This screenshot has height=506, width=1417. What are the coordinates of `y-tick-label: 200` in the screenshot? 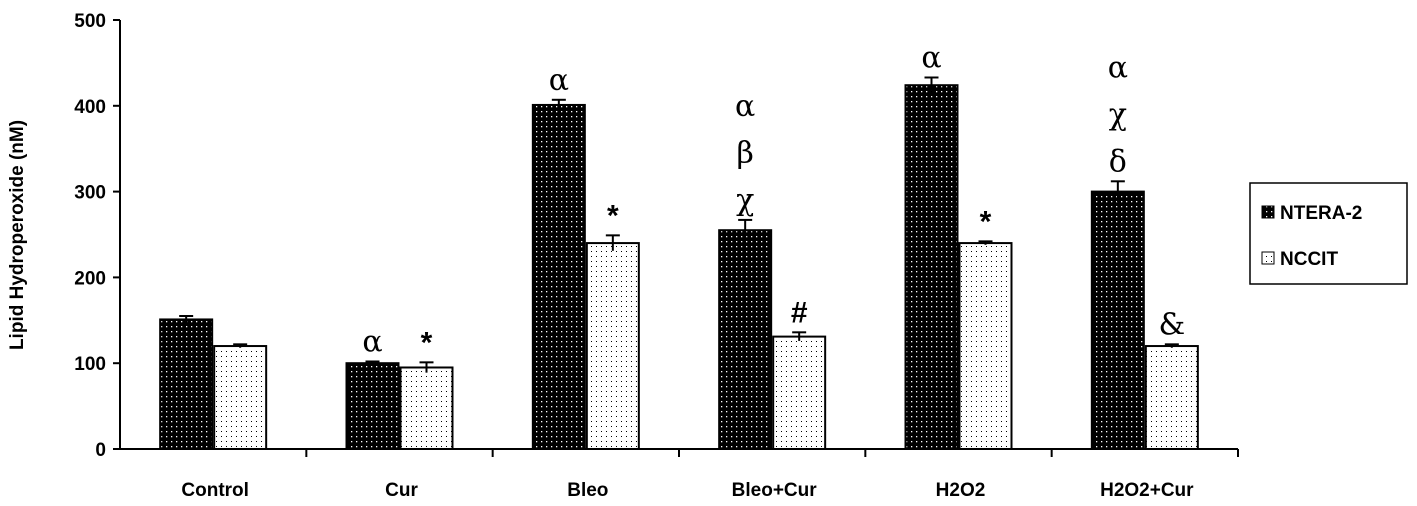 It's located at (90, 278).